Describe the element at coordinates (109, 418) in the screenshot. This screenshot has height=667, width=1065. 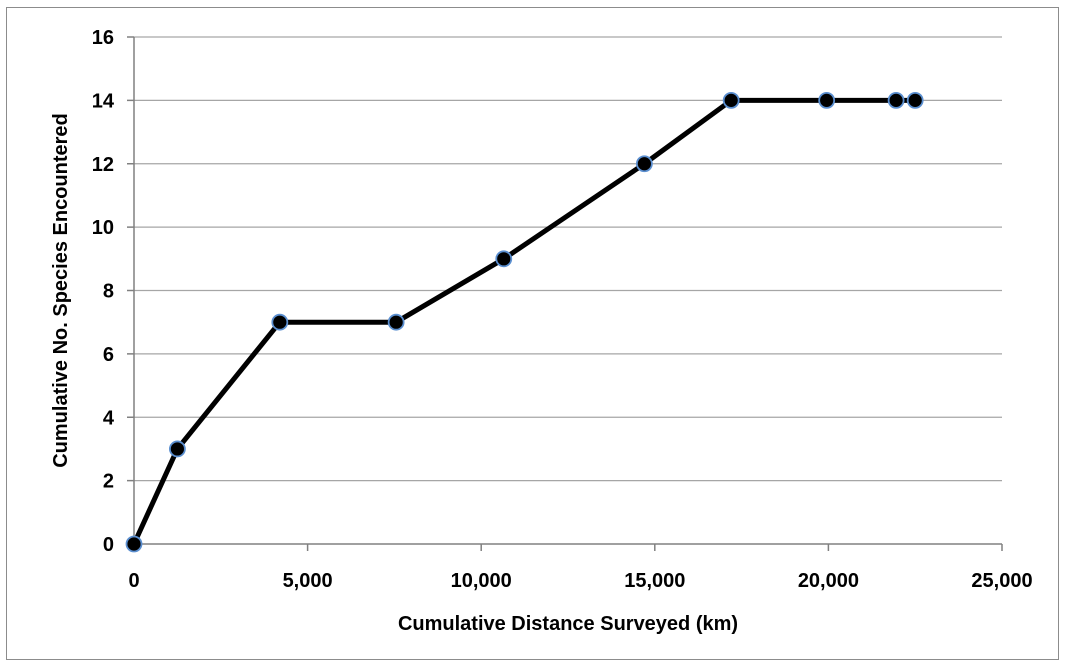
I see `y-tick-label: 4` at that location.